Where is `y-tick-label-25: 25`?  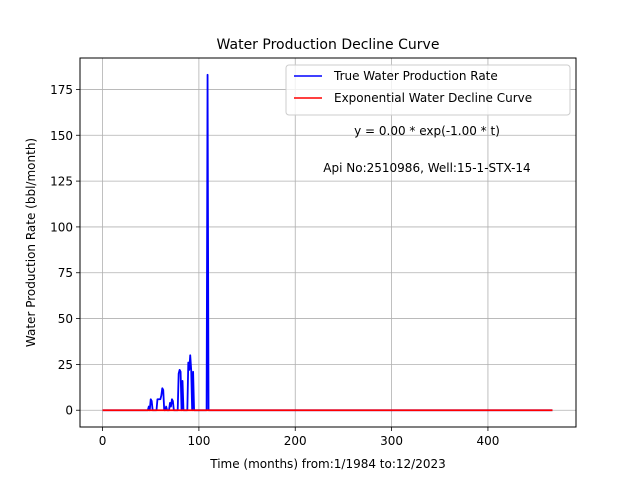 y-tick-label-25: 25 is located at coordinates (65, 365).